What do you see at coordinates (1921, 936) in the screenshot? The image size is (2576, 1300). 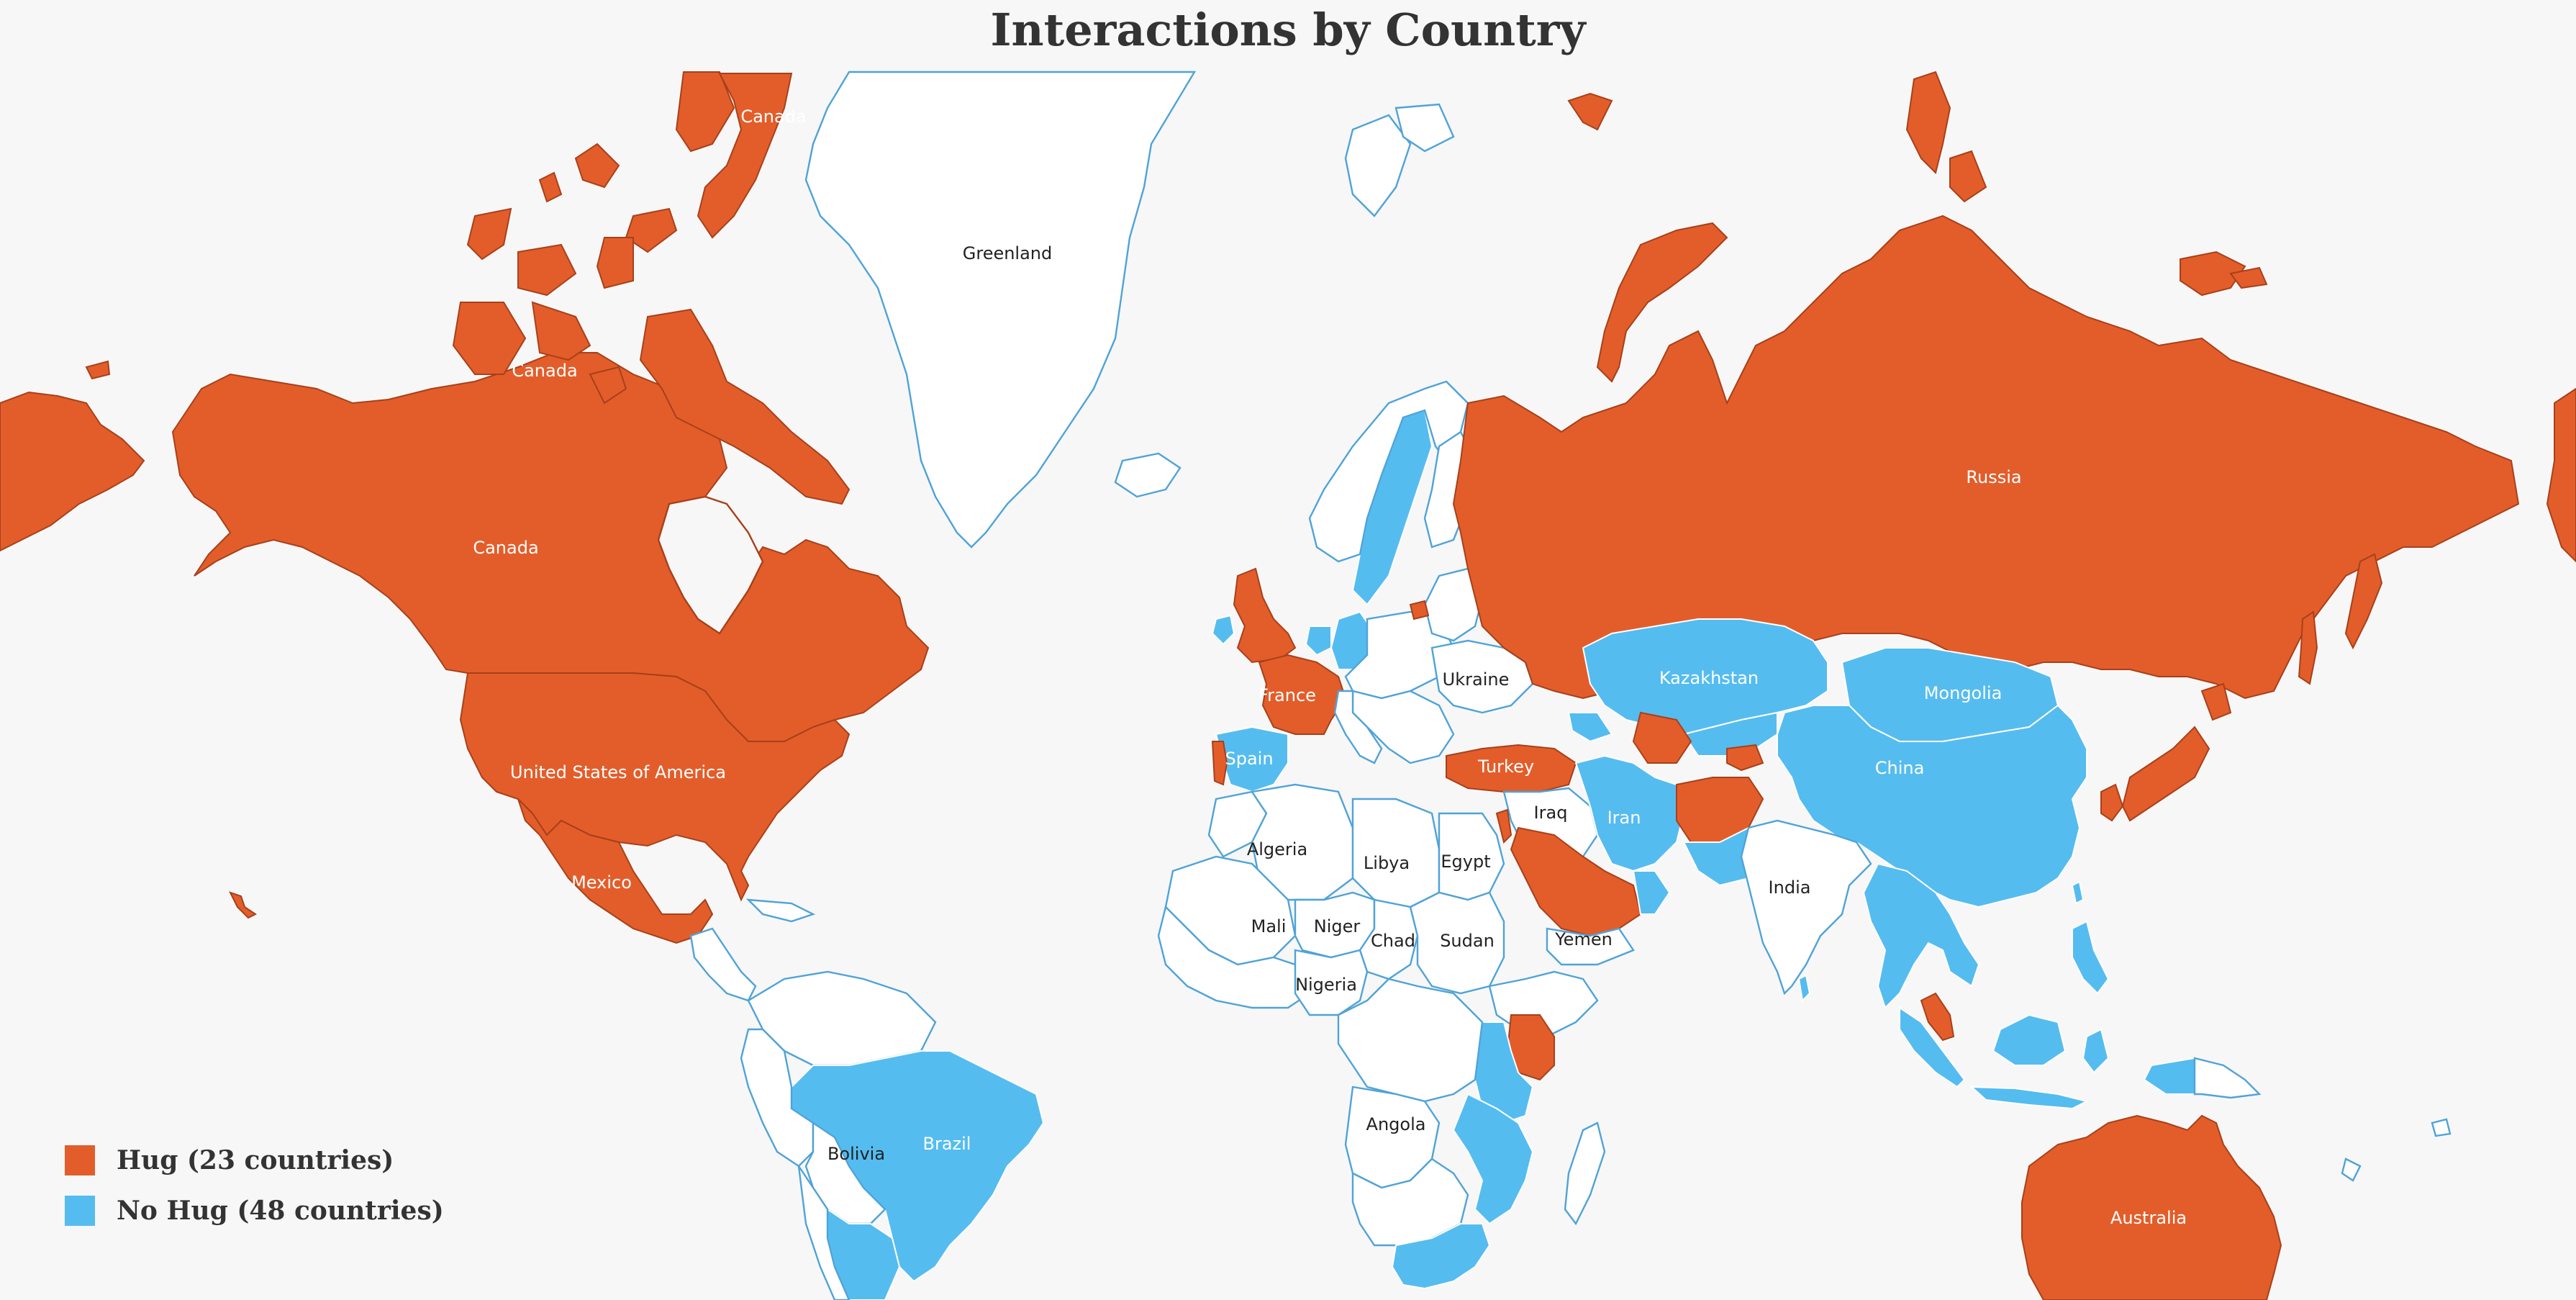 I see `country-southeast-asia` at bounding box center [1921, 936].